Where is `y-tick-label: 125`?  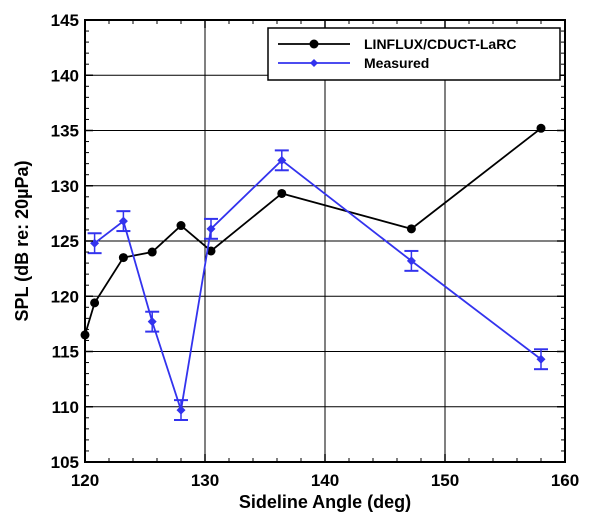 y-tick-label: 125 is located at coordinates (65, 241).